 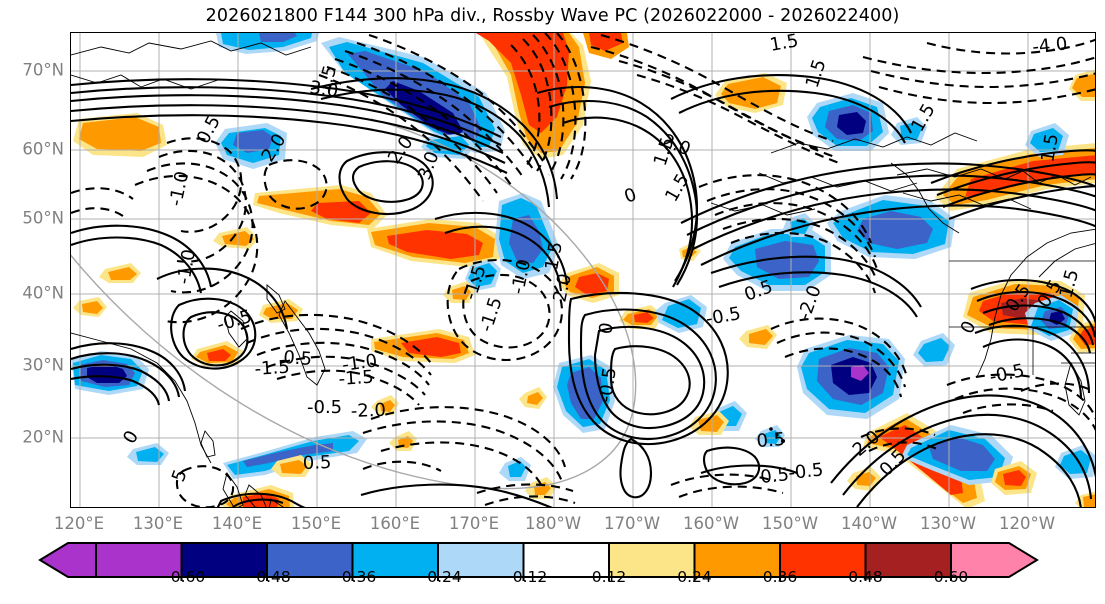 I want to click on svg-text: 3.0, so click(x=323, y=89).